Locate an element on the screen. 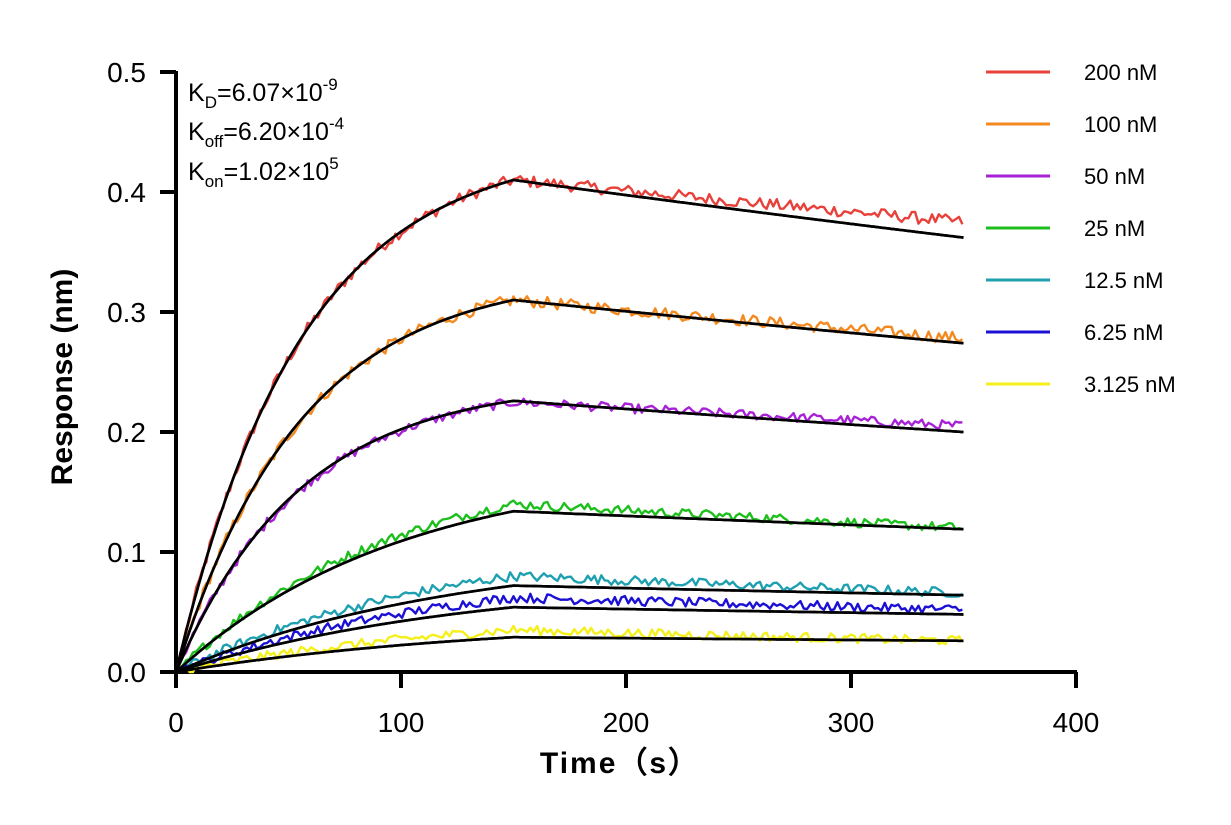 The height and width of the screenshot is (825, 1231). y-tick-label: 0.2 is located at coordinates (126, 432).